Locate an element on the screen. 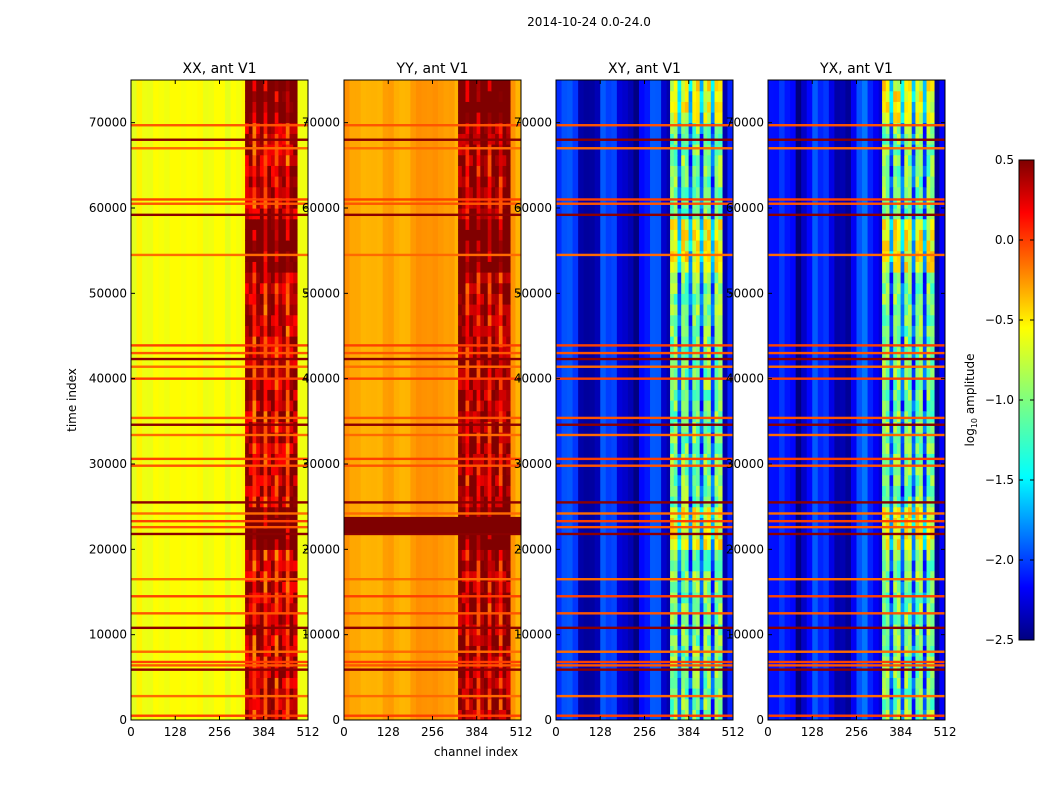 This screenshot has width=1050, height=800. colorbar-tick-label: −1.5 is located at coordinates (999, 480).